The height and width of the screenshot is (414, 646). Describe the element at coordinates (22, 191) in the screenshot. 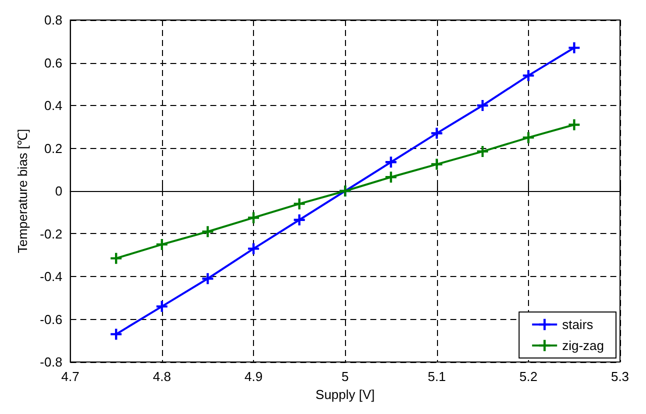

I see `y-axis-title: Temperature bias [℃]` at that location.